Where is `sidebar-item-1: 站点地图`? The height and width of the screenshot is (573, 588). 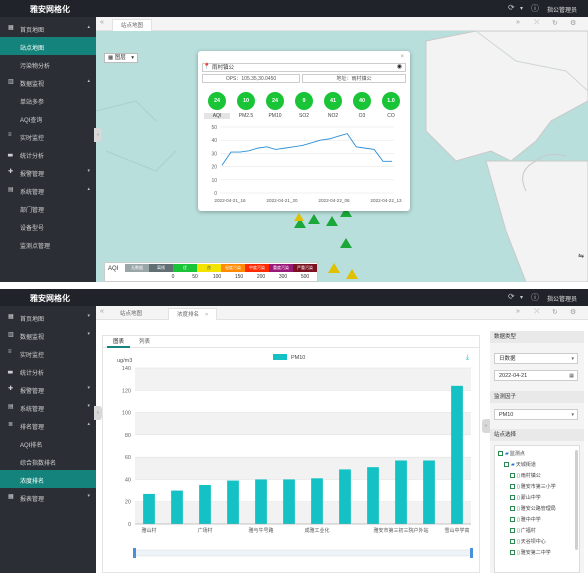 sidebar-item-1: 站点地图 is located at coordinates (48, 46).